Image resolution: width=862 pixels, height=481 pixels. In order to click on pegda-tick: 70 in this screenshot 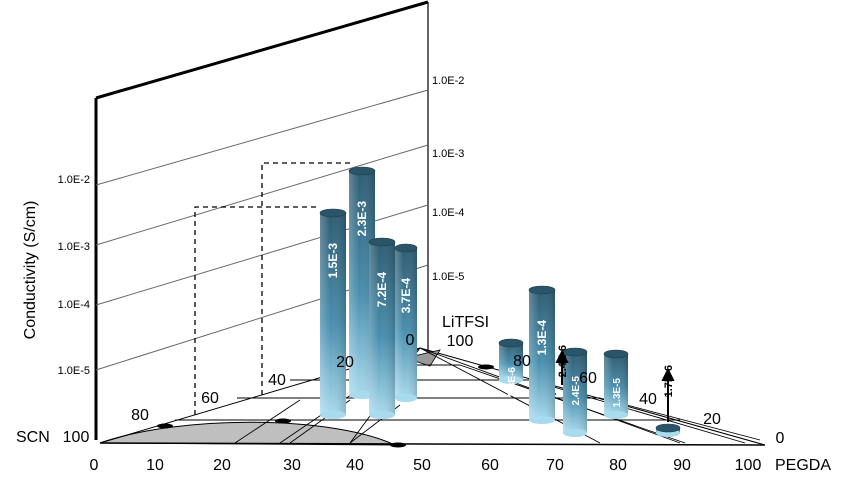, I will do `click(555, 465)`.